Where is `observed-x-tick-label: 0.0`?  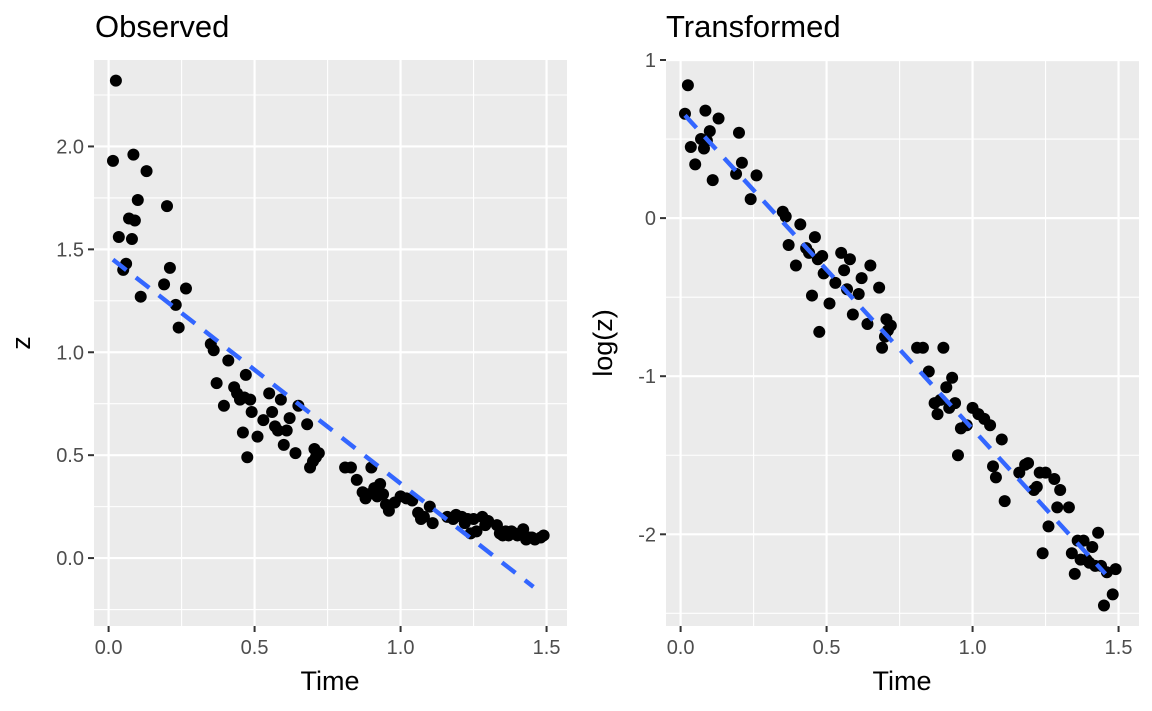
observed-x-tick-label: 0.0 is located at coordinates (109, 648).